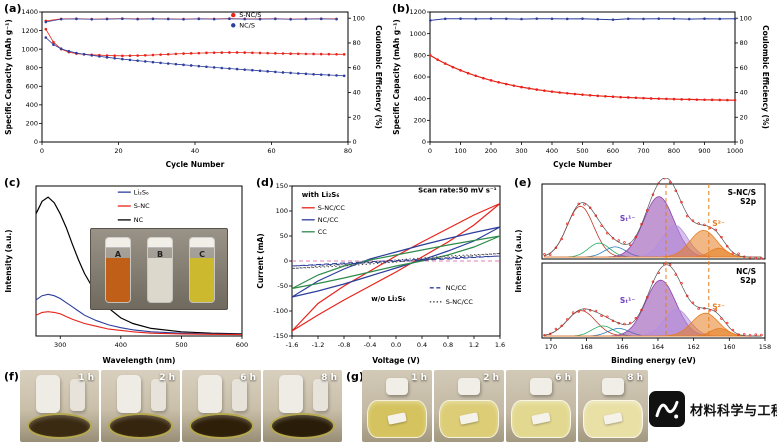 Image resolution: width=777 pixels, height=445 pixels. I want to click on svg-text: -1.2, so click(318, 345).